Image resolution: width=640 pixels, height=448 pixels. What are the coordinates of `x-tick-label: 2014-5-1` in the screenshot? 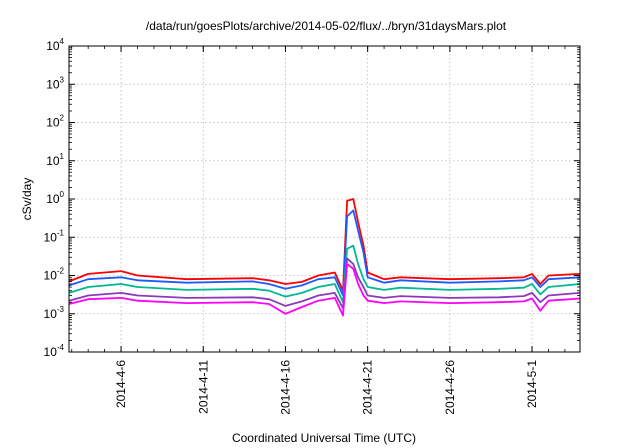 It's located at (532, 384).